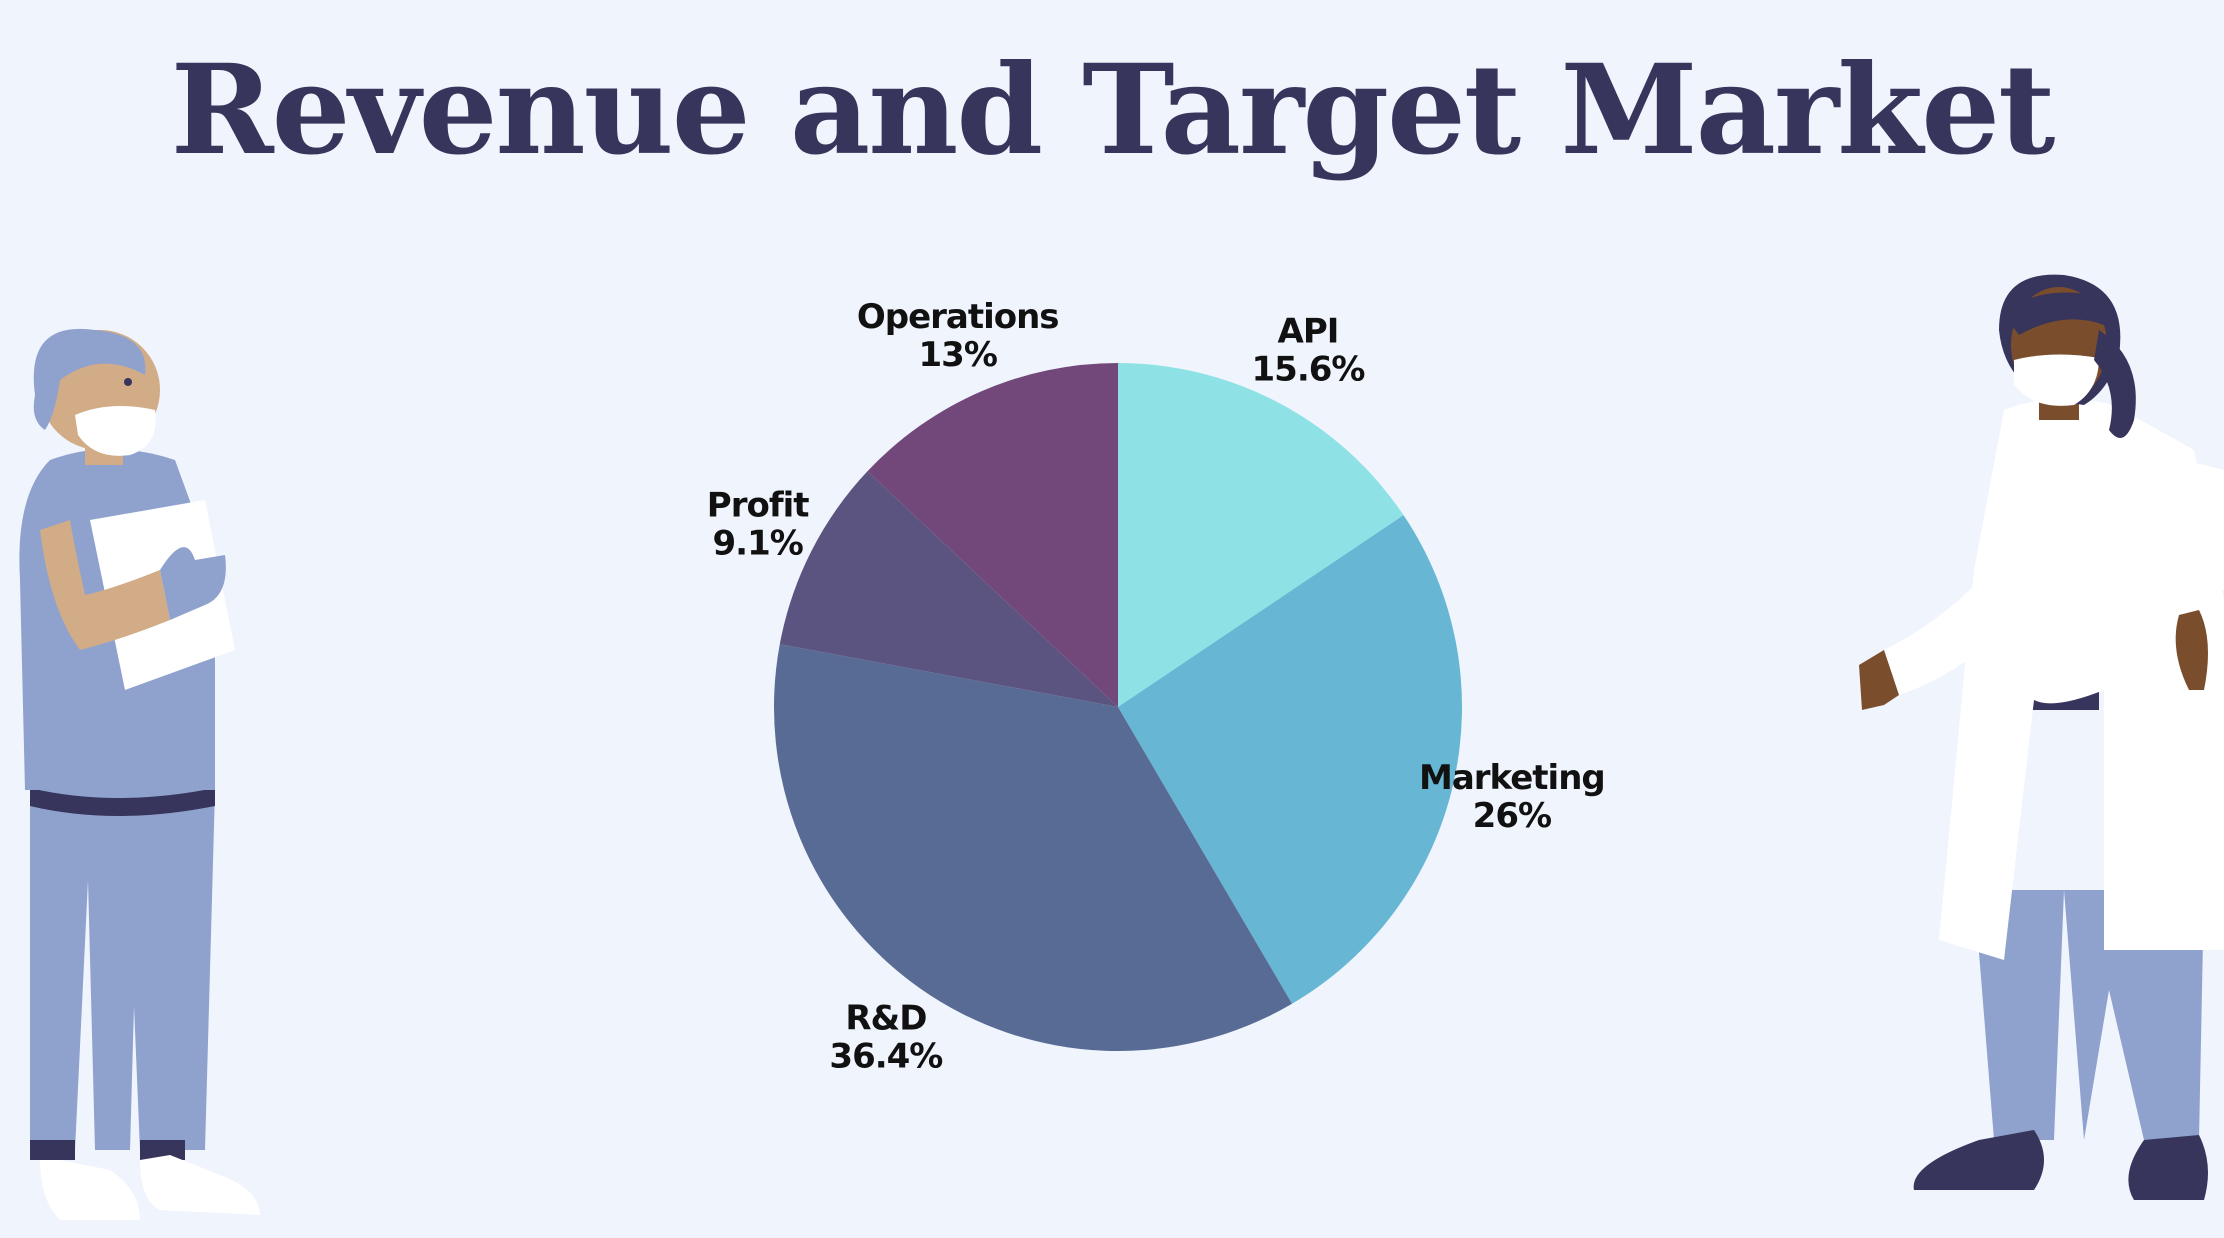  What do you see at coordinates (1512, 778) in the screenshot?
I see `pie-label-marketing: Marketing` at bounding box center [1512, 778].